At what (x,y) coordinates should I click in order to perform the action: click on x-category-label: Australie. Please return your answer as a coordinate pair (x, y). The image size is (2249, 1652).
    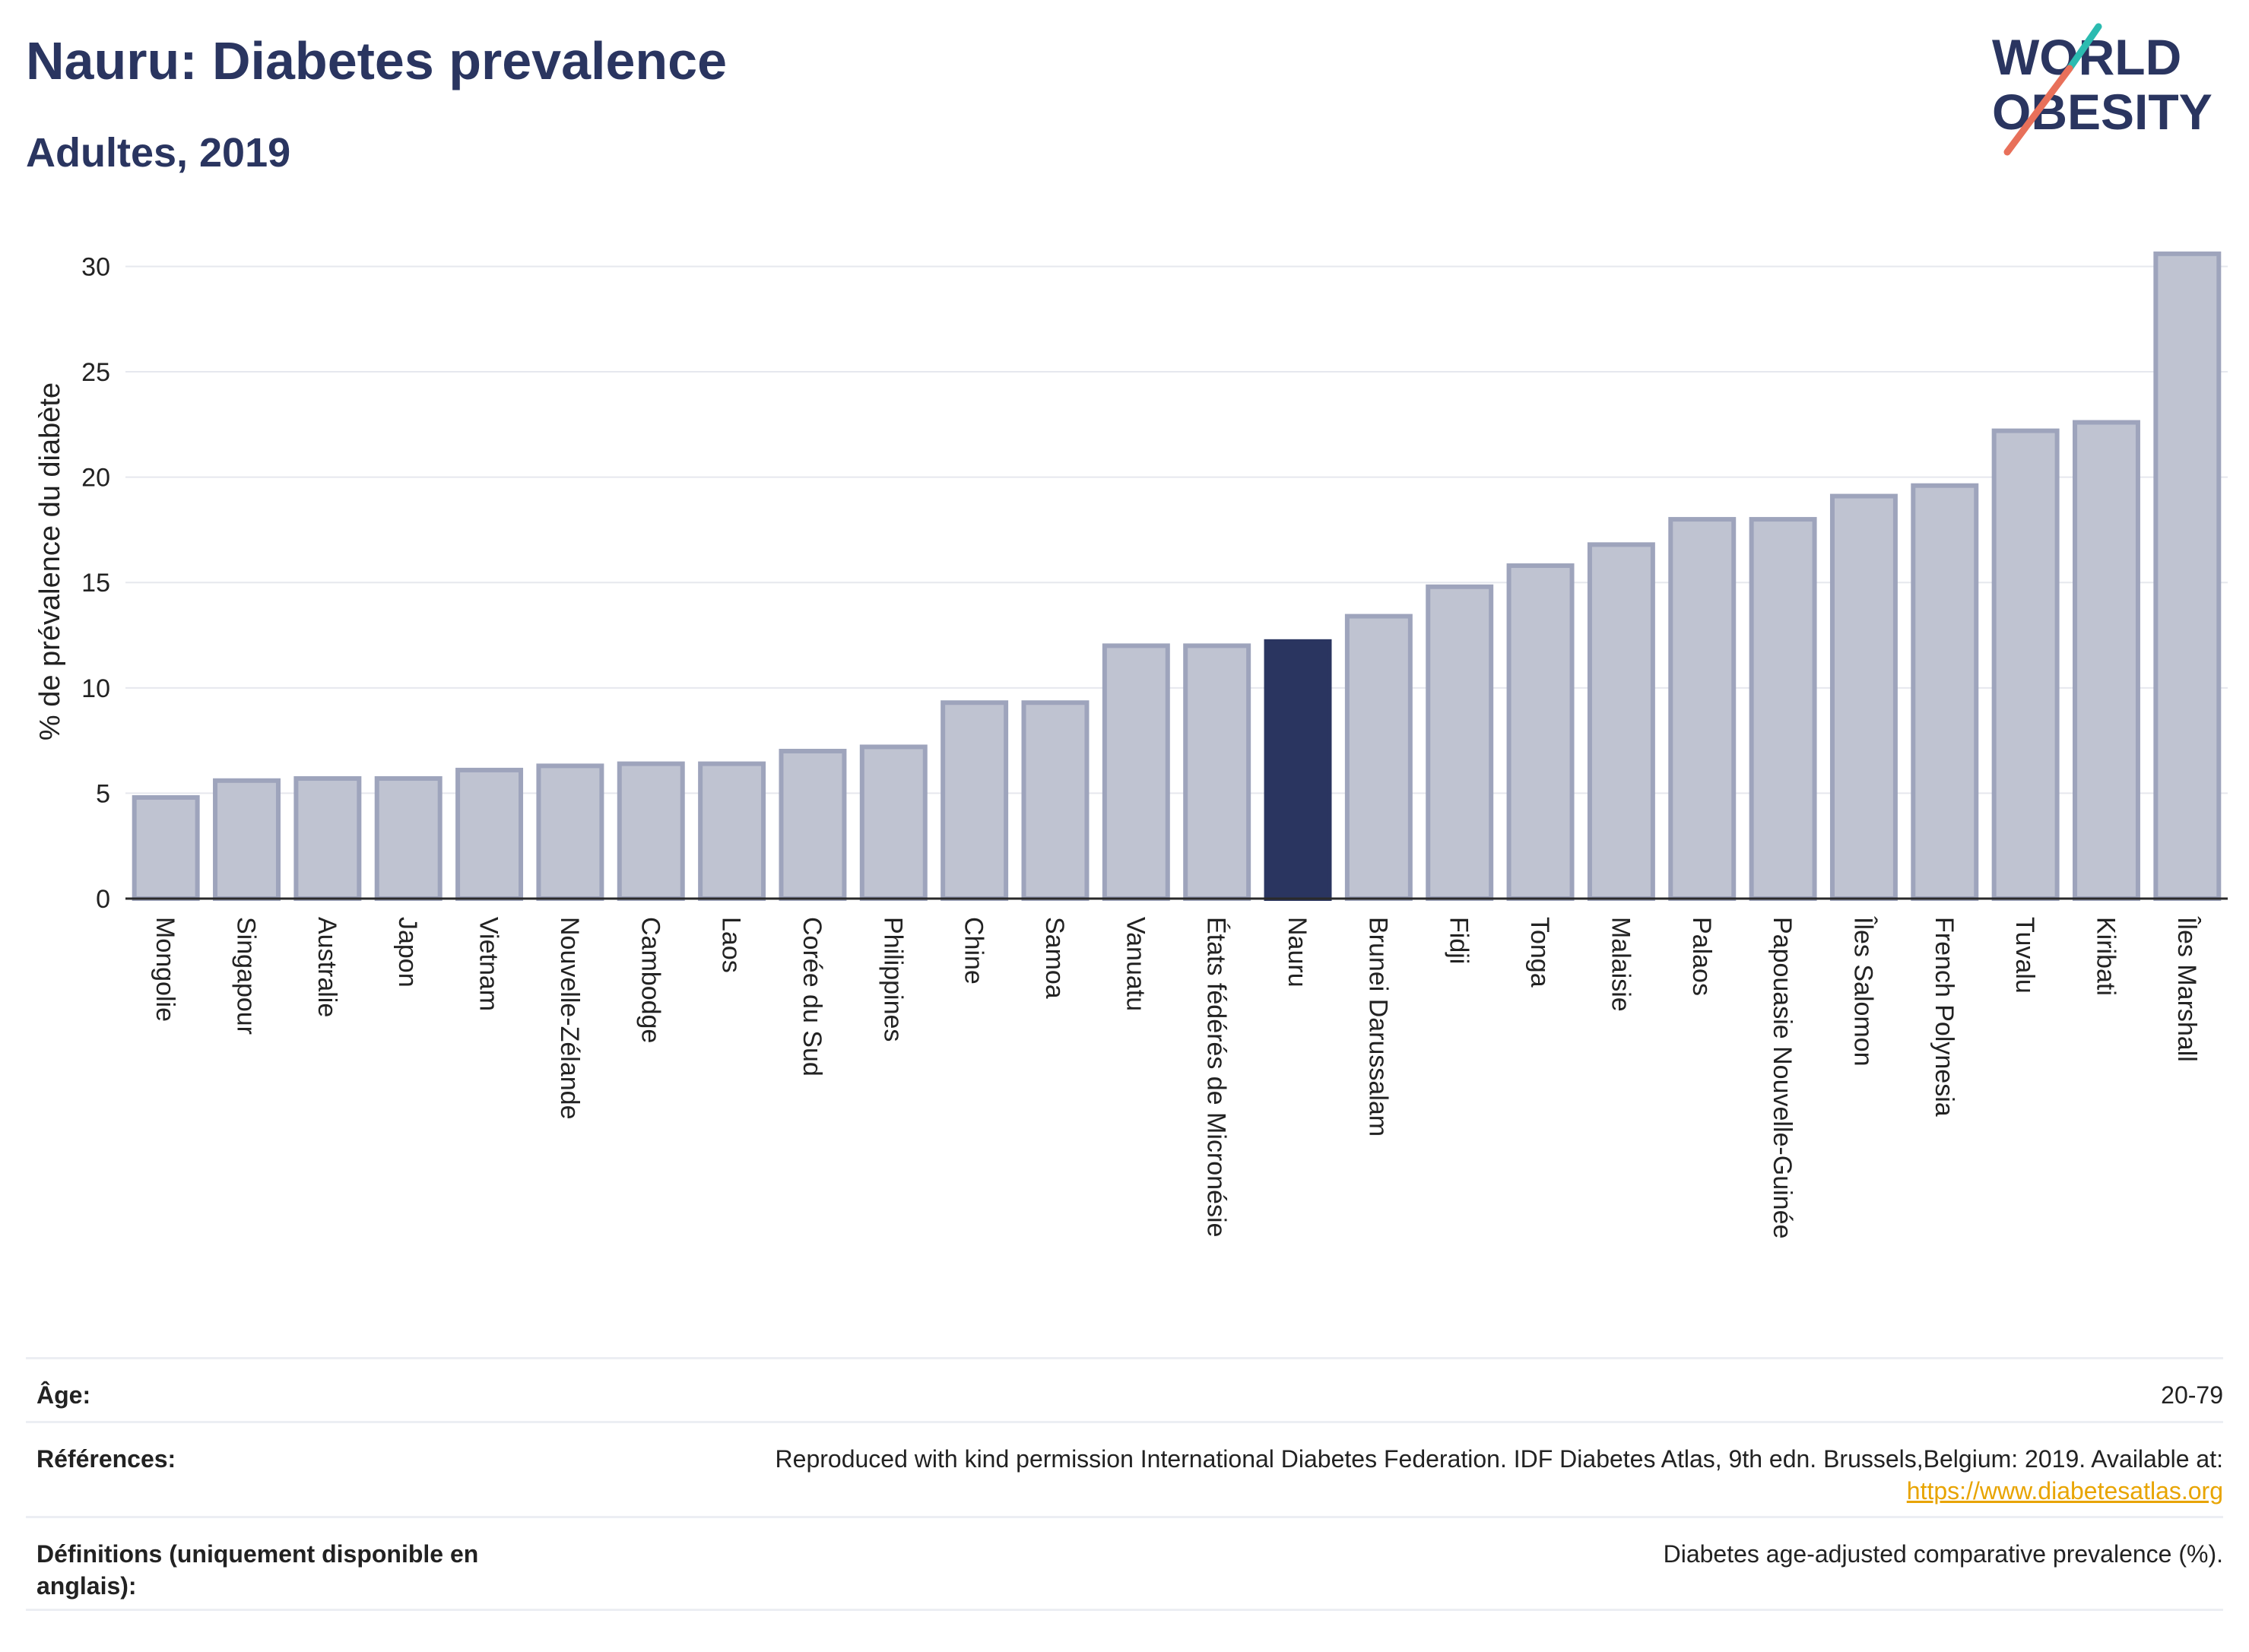
    Looking at the image, I should click on (326, 967).